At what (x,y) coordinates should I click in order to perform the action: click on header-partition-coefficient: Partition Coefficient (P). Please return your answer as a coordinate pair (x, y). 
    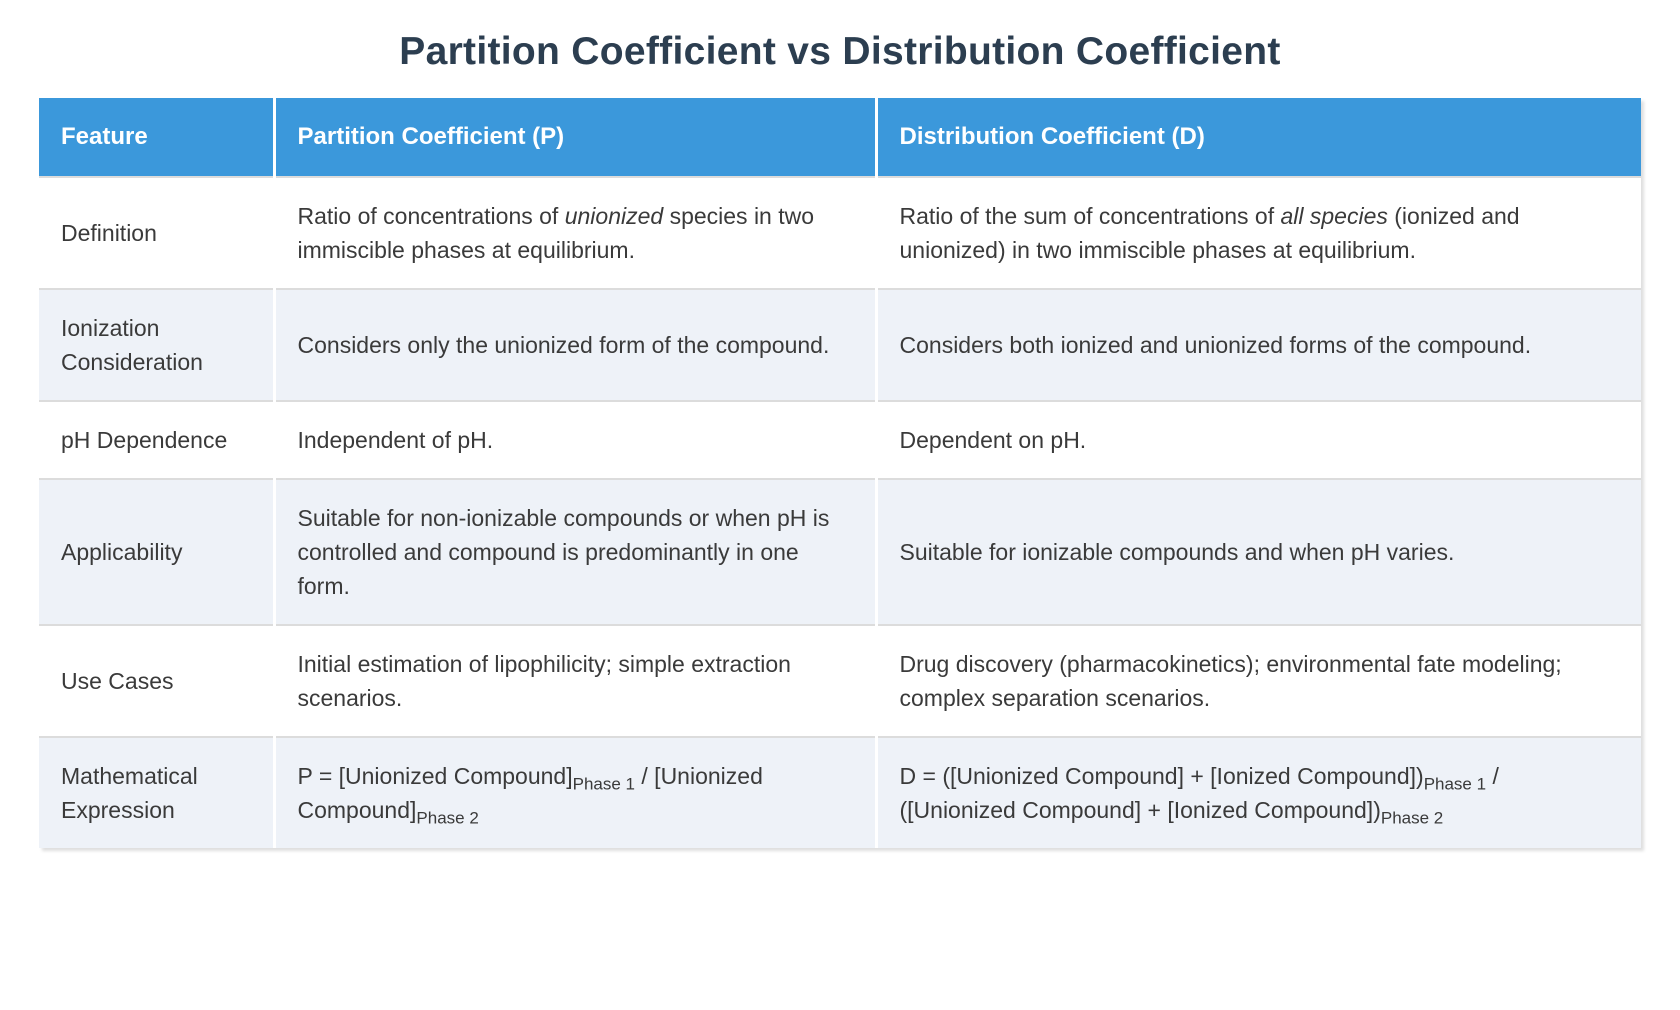
    Looking at the image, I should click on (574, 137).